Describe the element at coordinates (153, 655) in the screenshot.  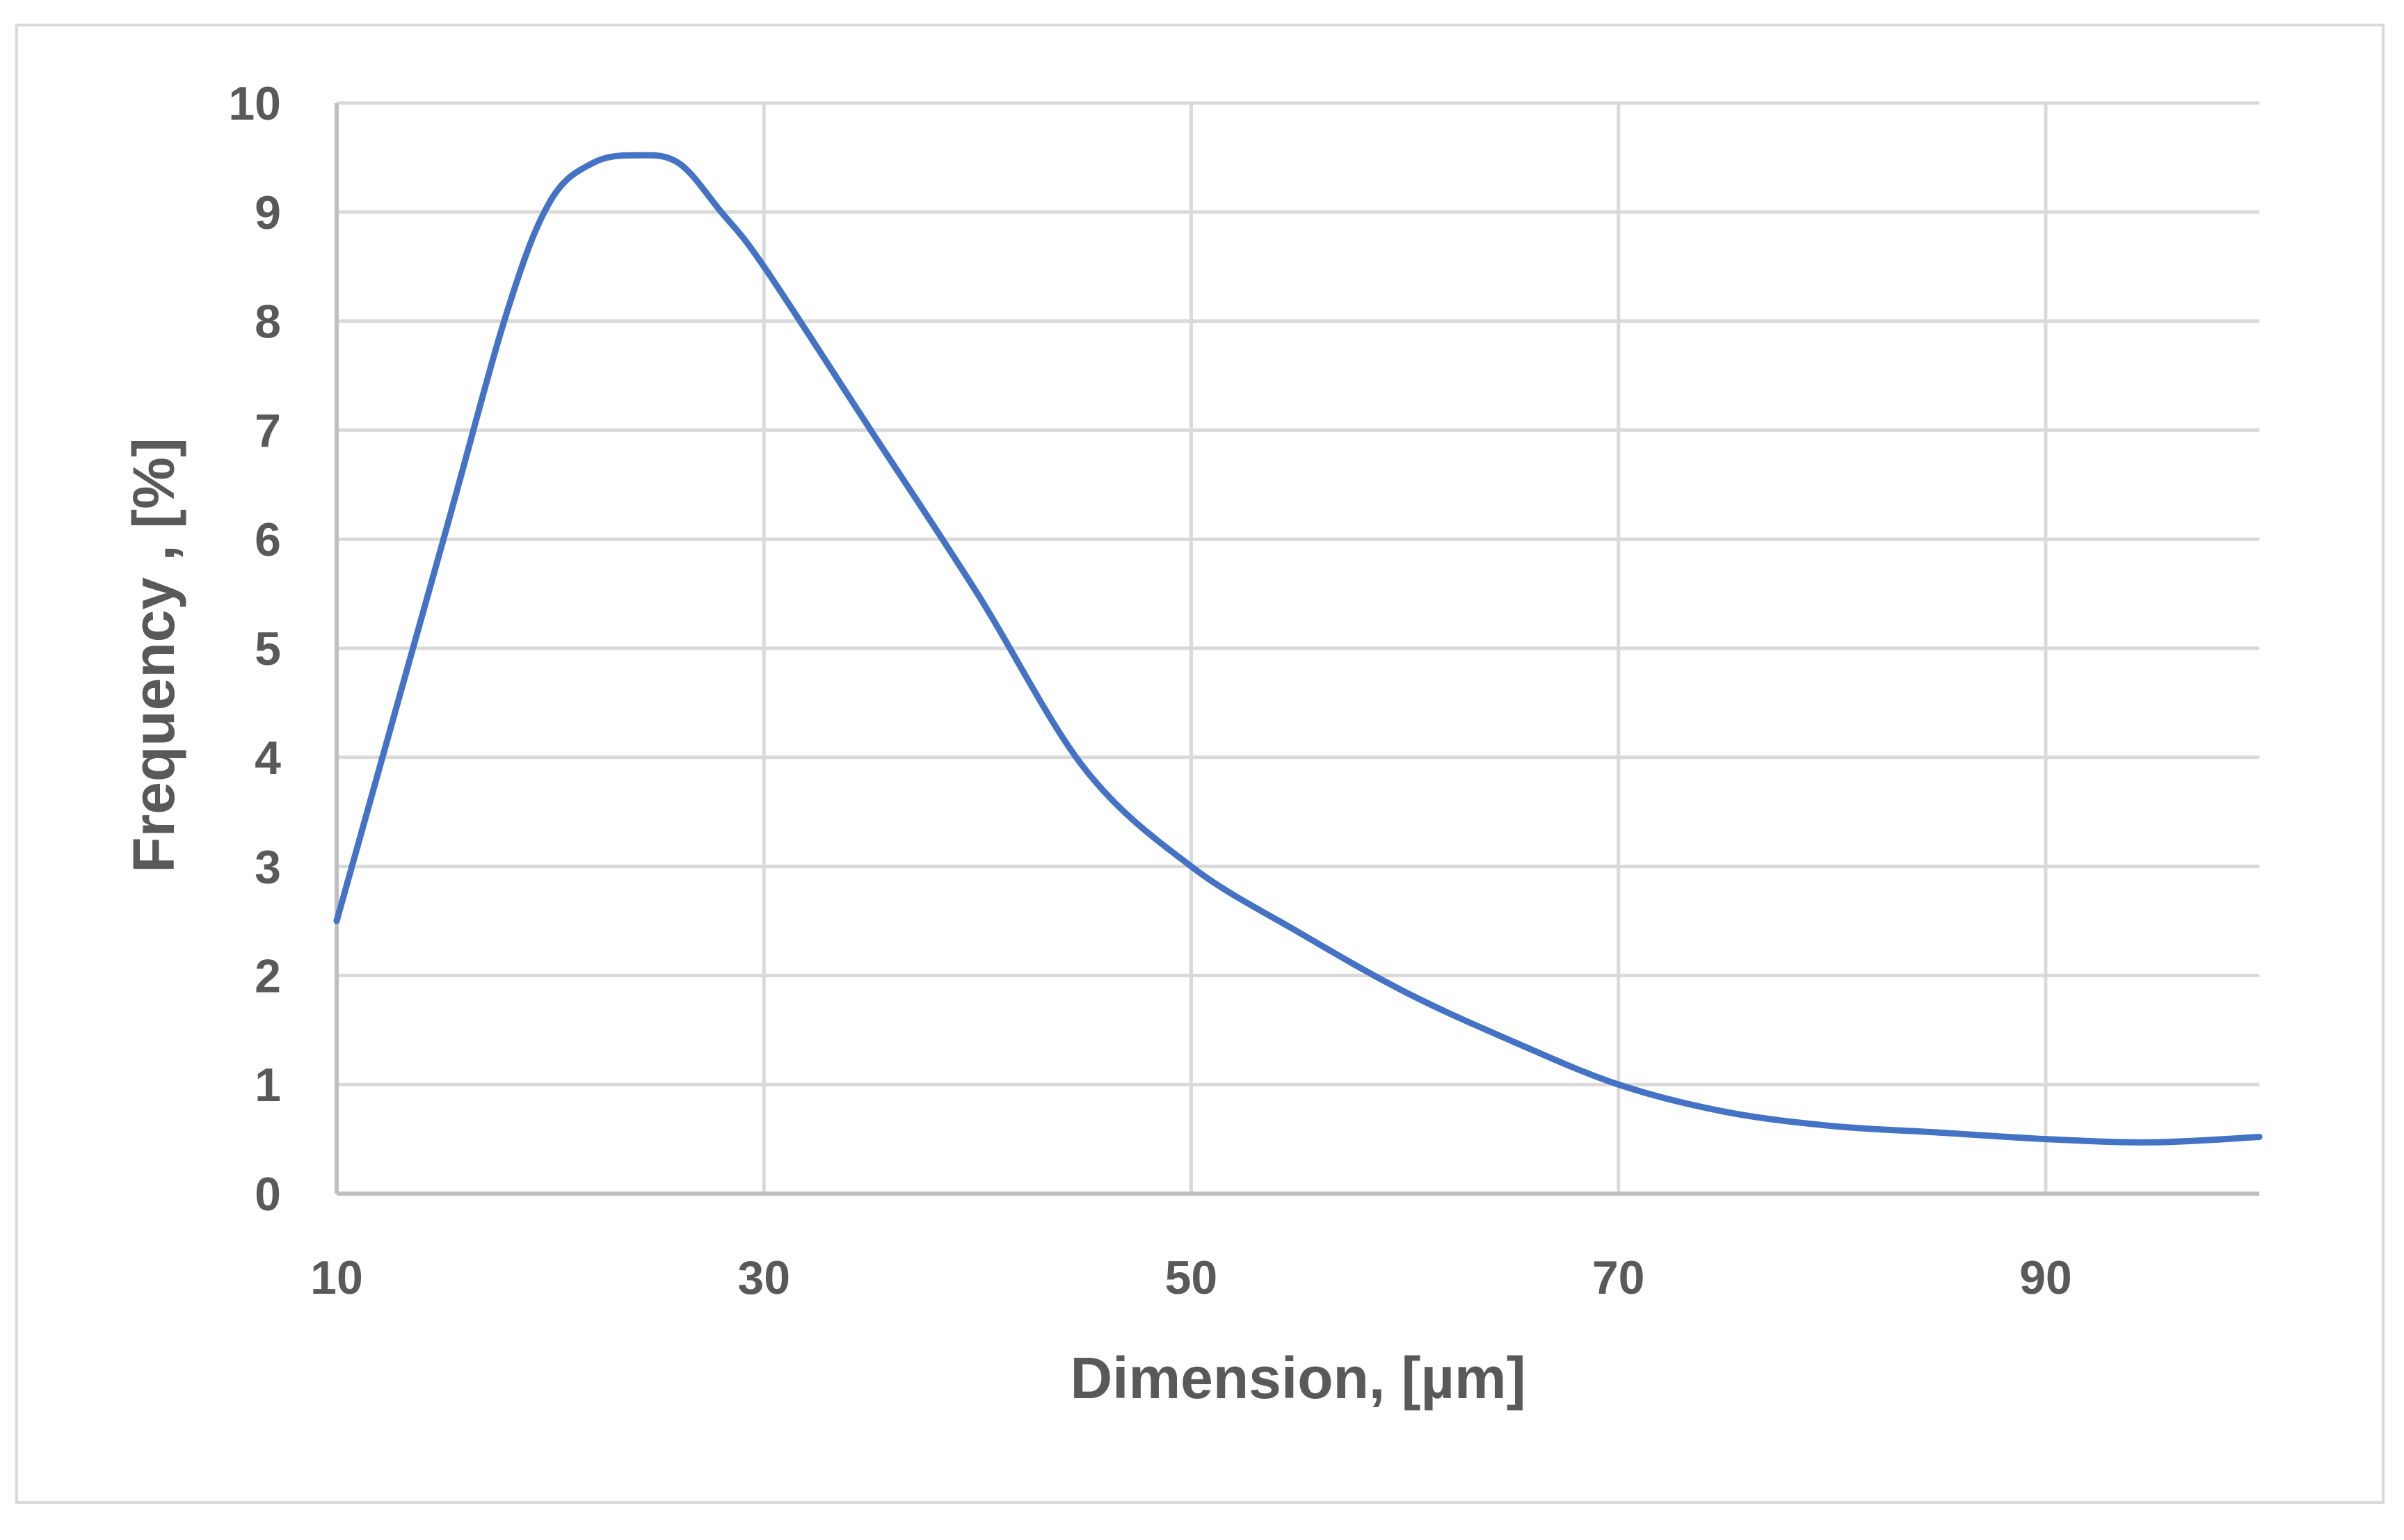
I see `y-axis-title: Frequency , [%]` at that location.